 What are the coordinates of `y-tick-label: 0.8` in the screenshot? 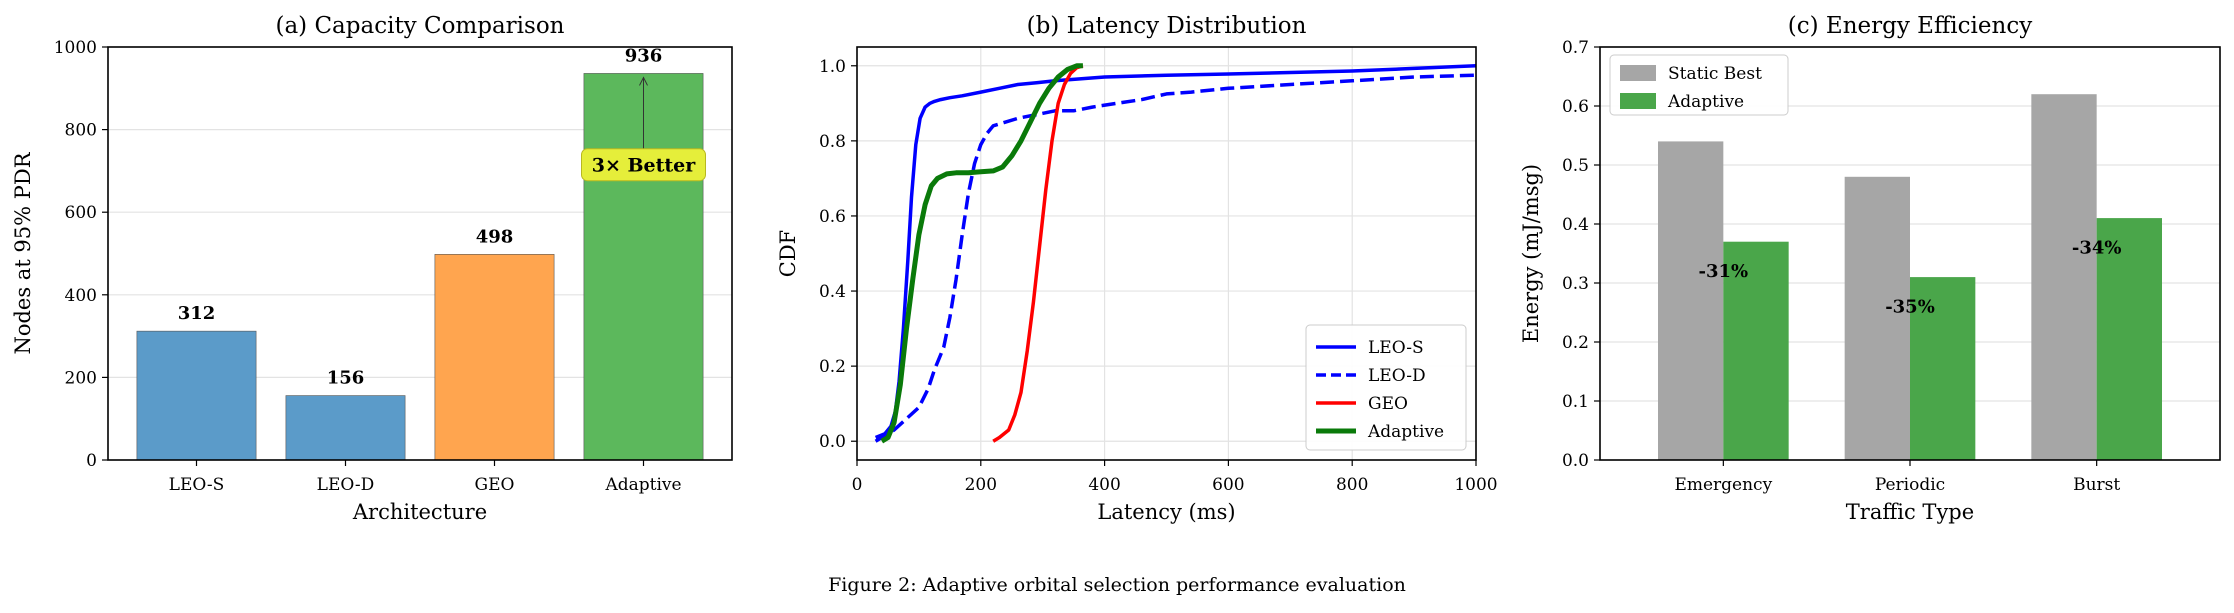 It's located at (832, 142).